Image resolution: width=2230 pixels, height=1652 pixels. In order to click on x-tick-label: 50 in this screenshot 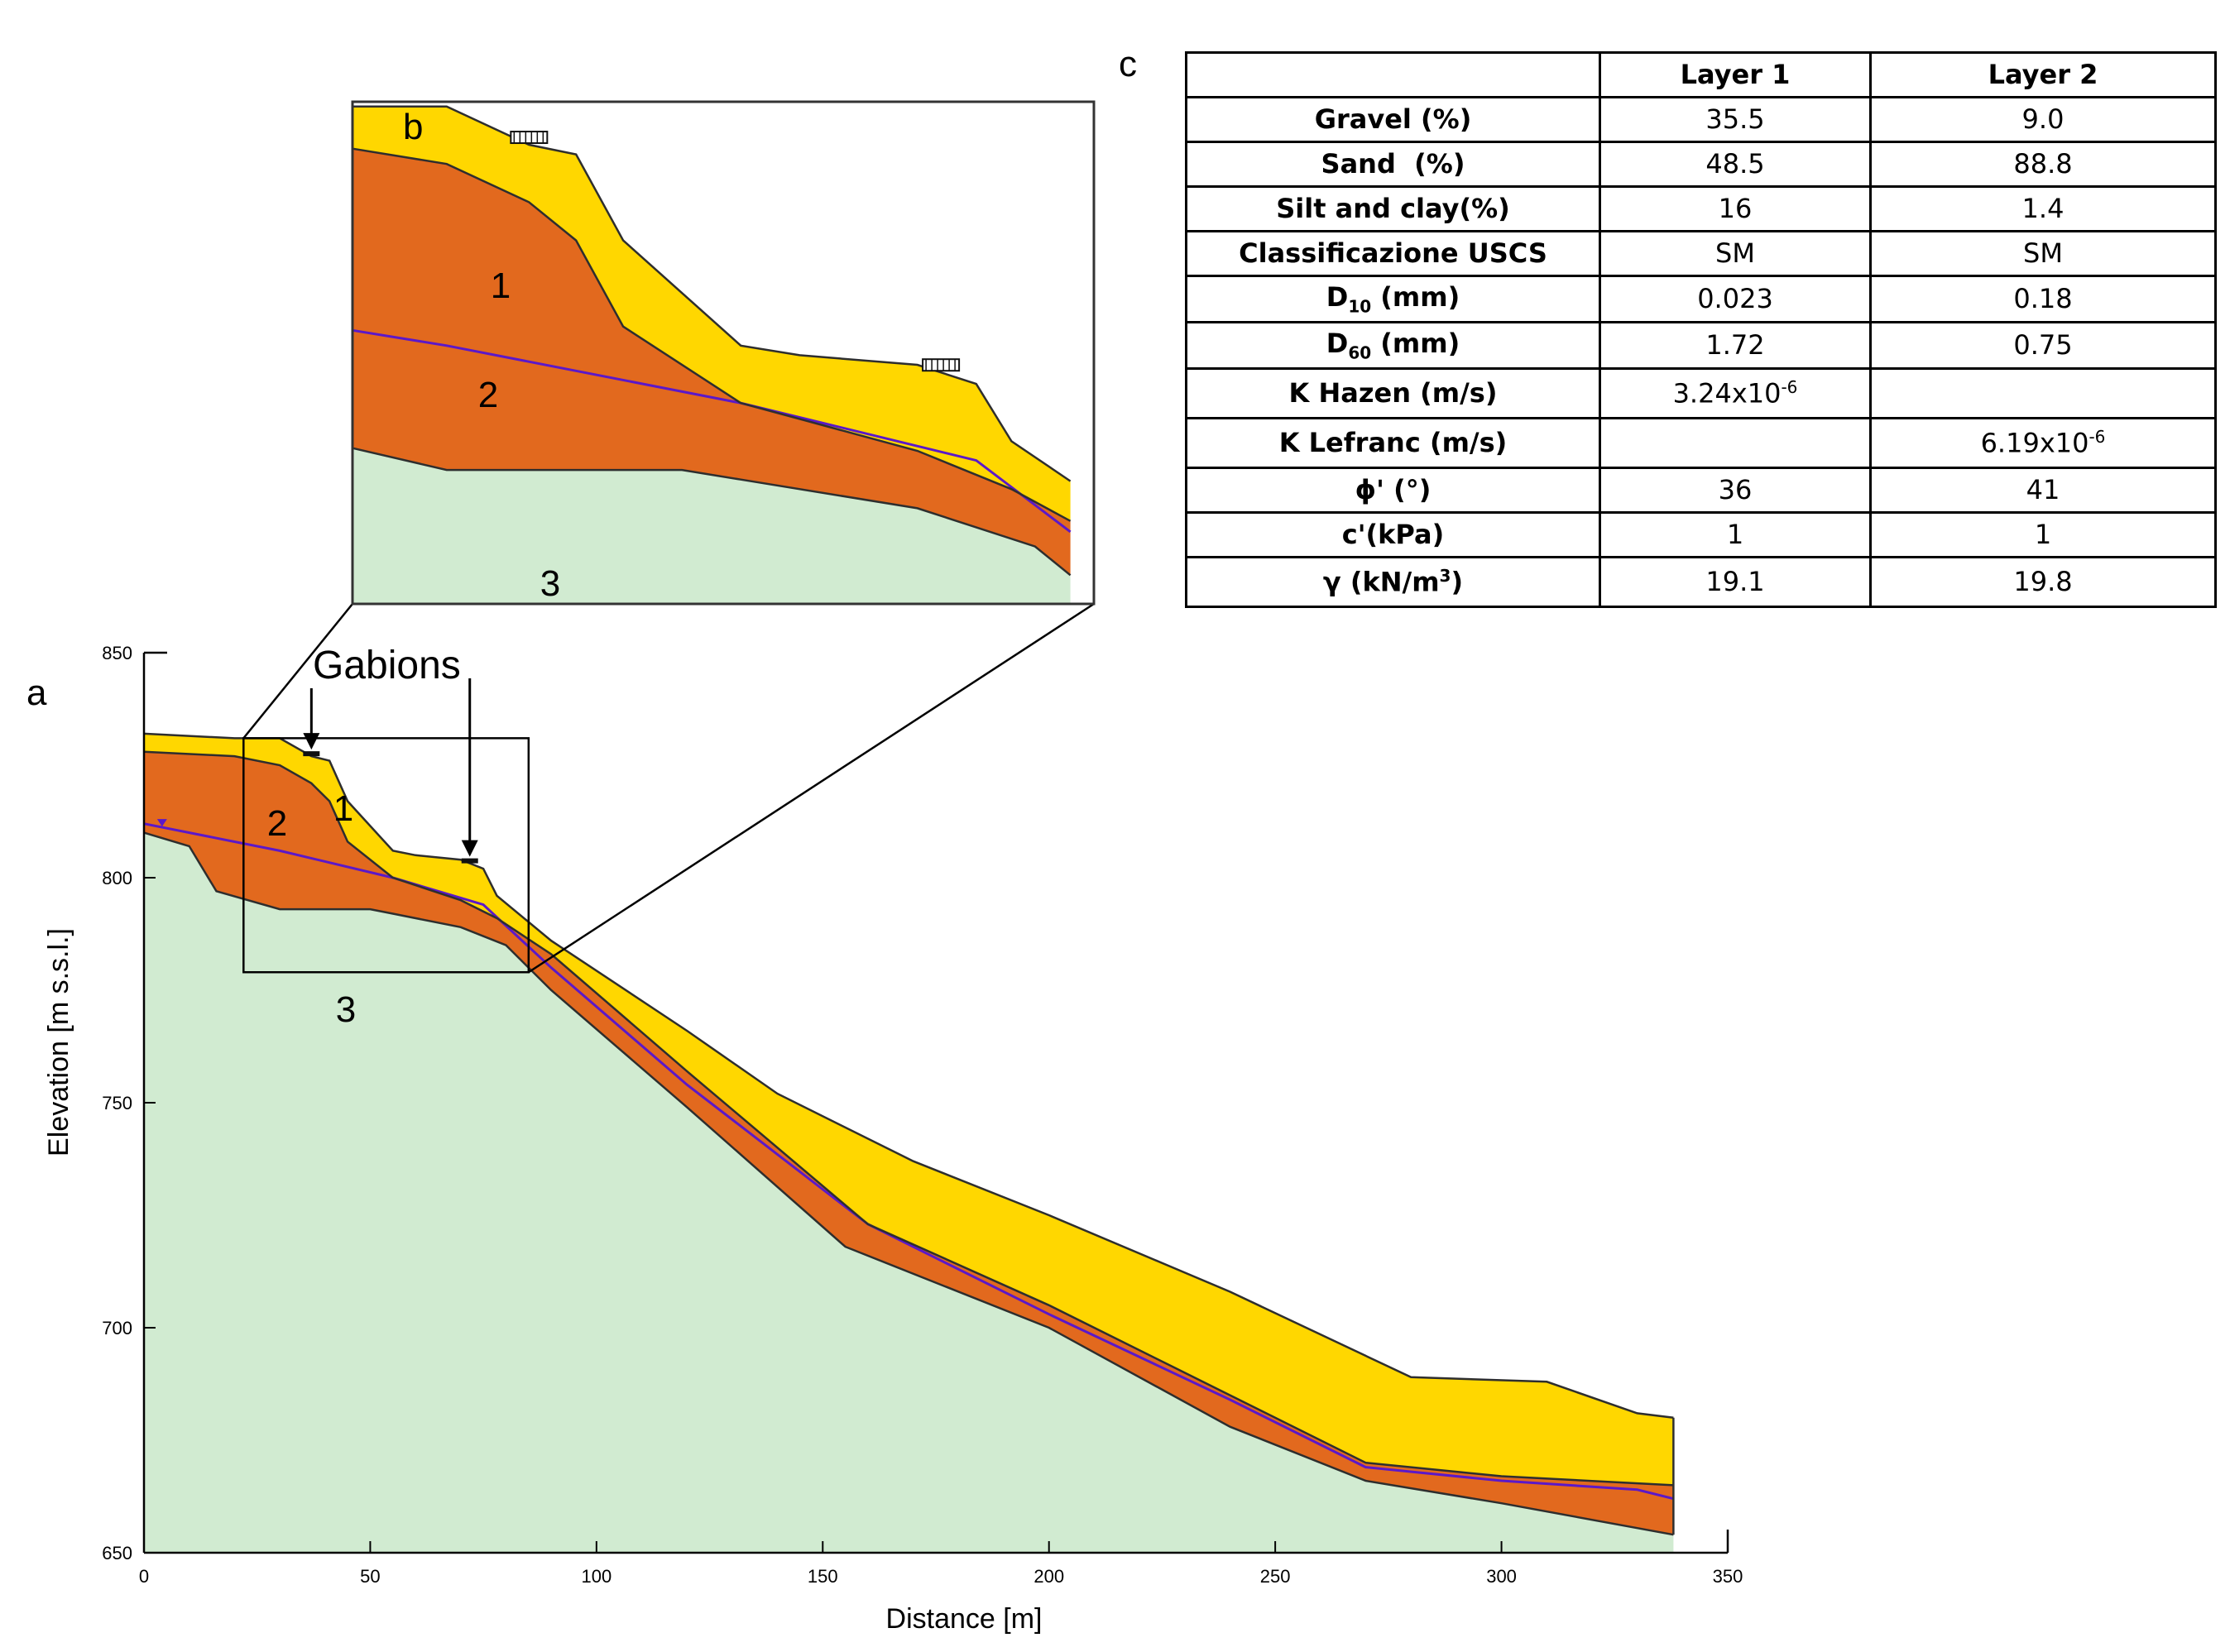, I will do `click(370, 1576)`.